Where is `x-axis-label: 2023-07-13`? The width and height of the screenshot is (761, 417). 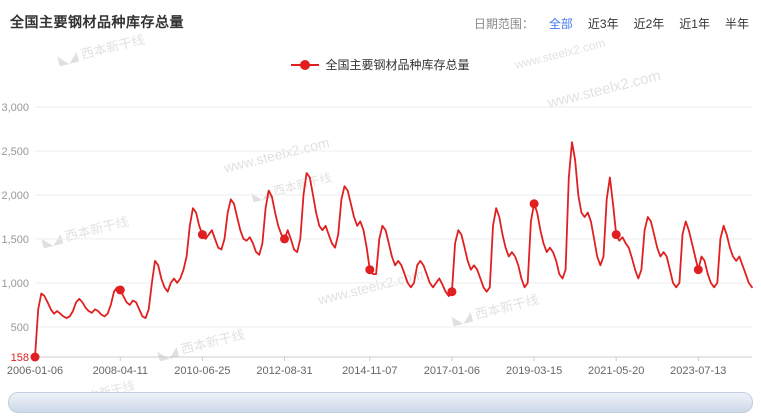
x-axis-label: 2023-07-13 is located at coordinates (698, 371).